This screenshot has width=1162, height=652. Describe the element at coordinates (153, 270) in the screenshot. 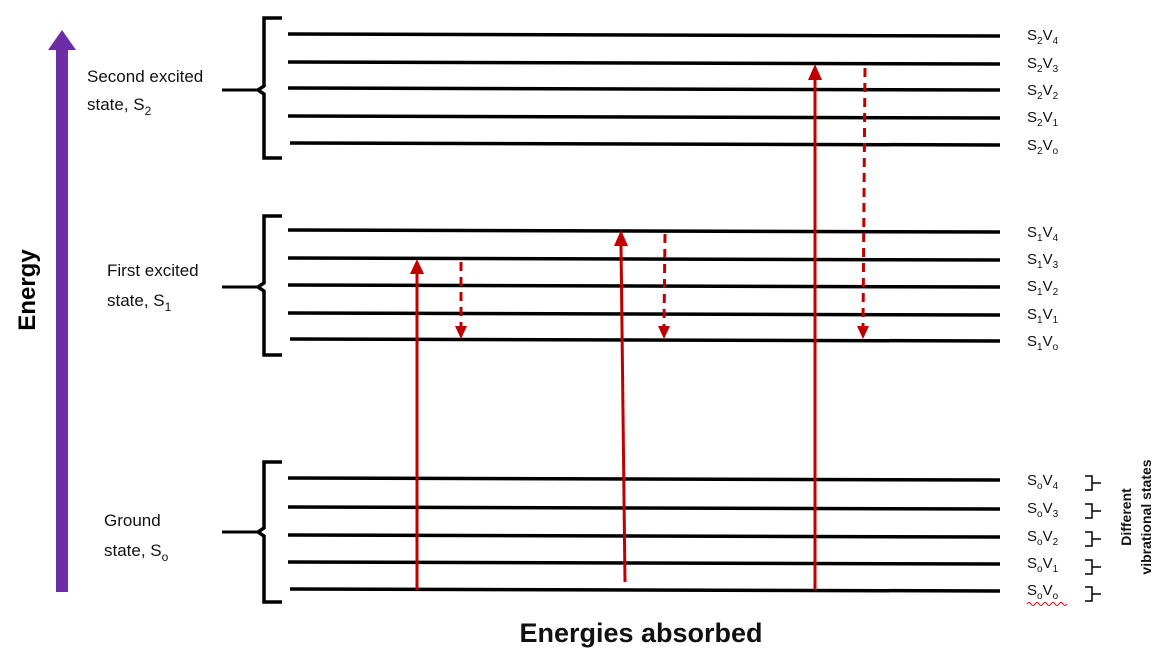

I see `group-label-line1: First excited` at that location.